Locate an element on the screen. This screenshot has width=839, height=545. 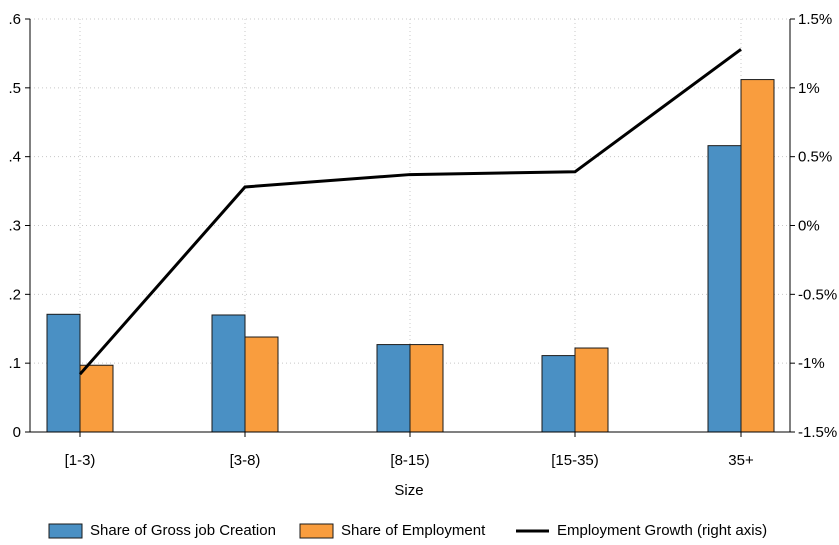
legend-label-gross-job-creation: Share of Gross job Creation is located at coordinates (183, 530).